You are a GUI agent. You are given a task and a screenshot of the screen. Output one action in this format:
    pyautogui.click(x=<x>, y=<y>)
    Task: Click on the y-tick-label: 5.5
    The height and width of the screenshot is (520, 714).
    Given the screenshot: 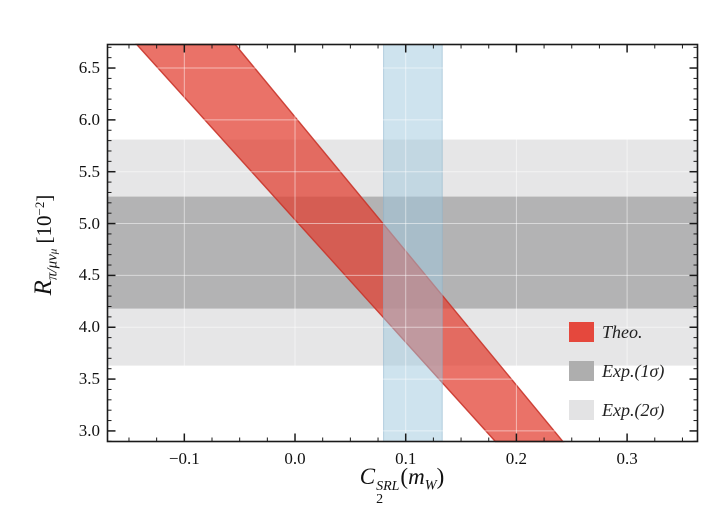 What is the action you would take?
    pyautogui.click(x=89, y=171)
    